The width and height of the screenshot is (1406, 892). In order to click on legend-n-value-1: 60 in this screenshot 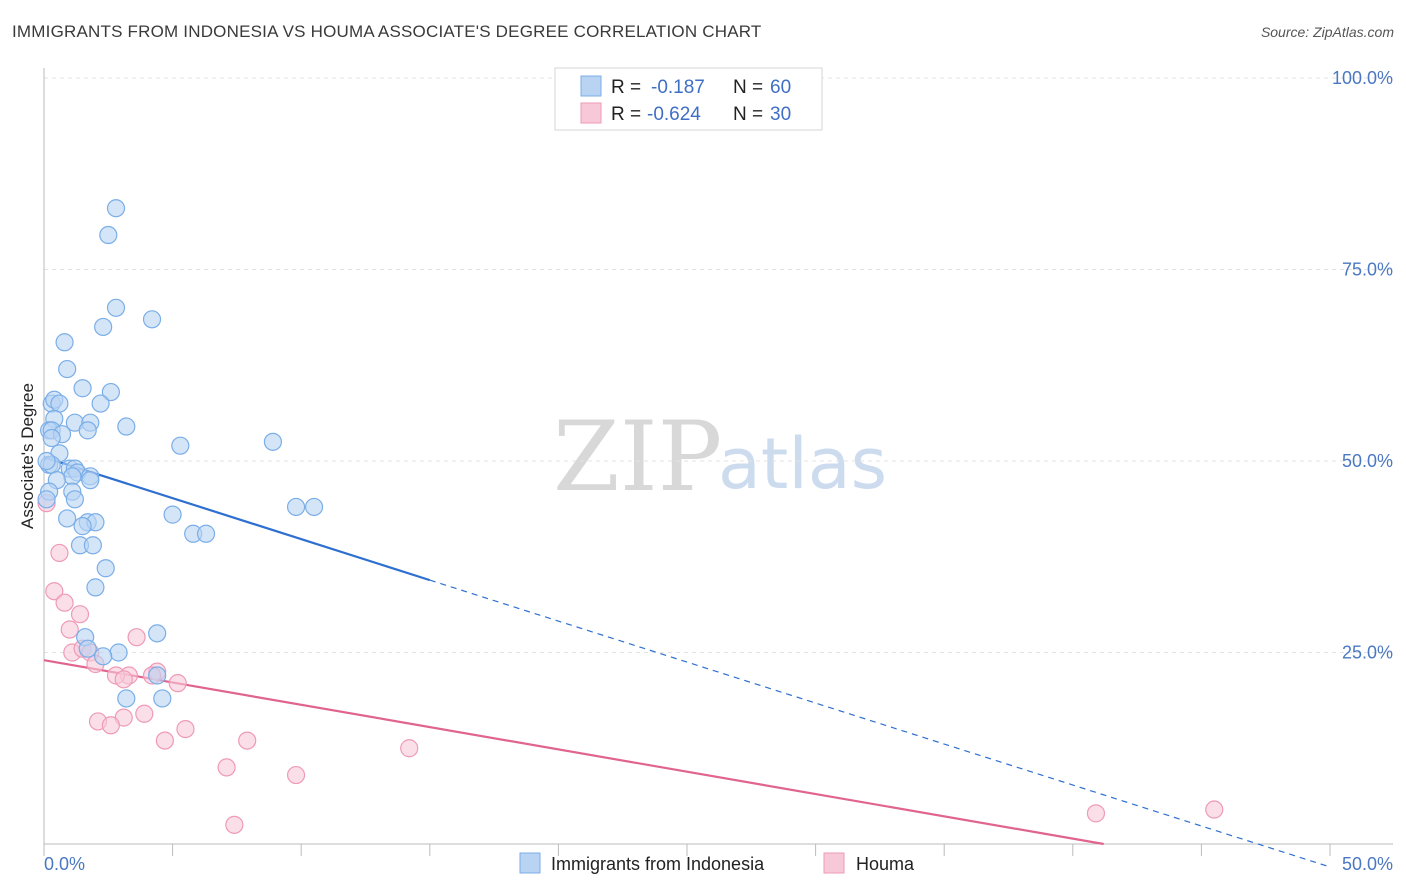, I will do `click(780, 87)`.